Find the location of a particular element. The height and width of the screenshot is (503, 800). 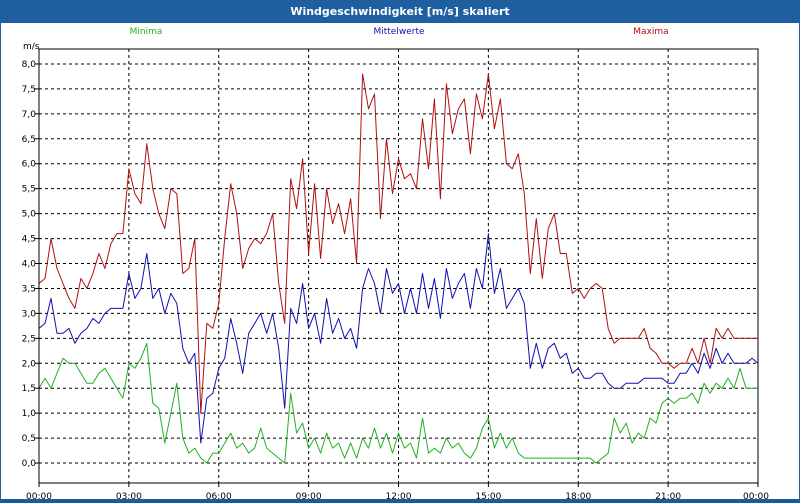

y-tick-label: 1,5 is located at coordinates (29, 389).